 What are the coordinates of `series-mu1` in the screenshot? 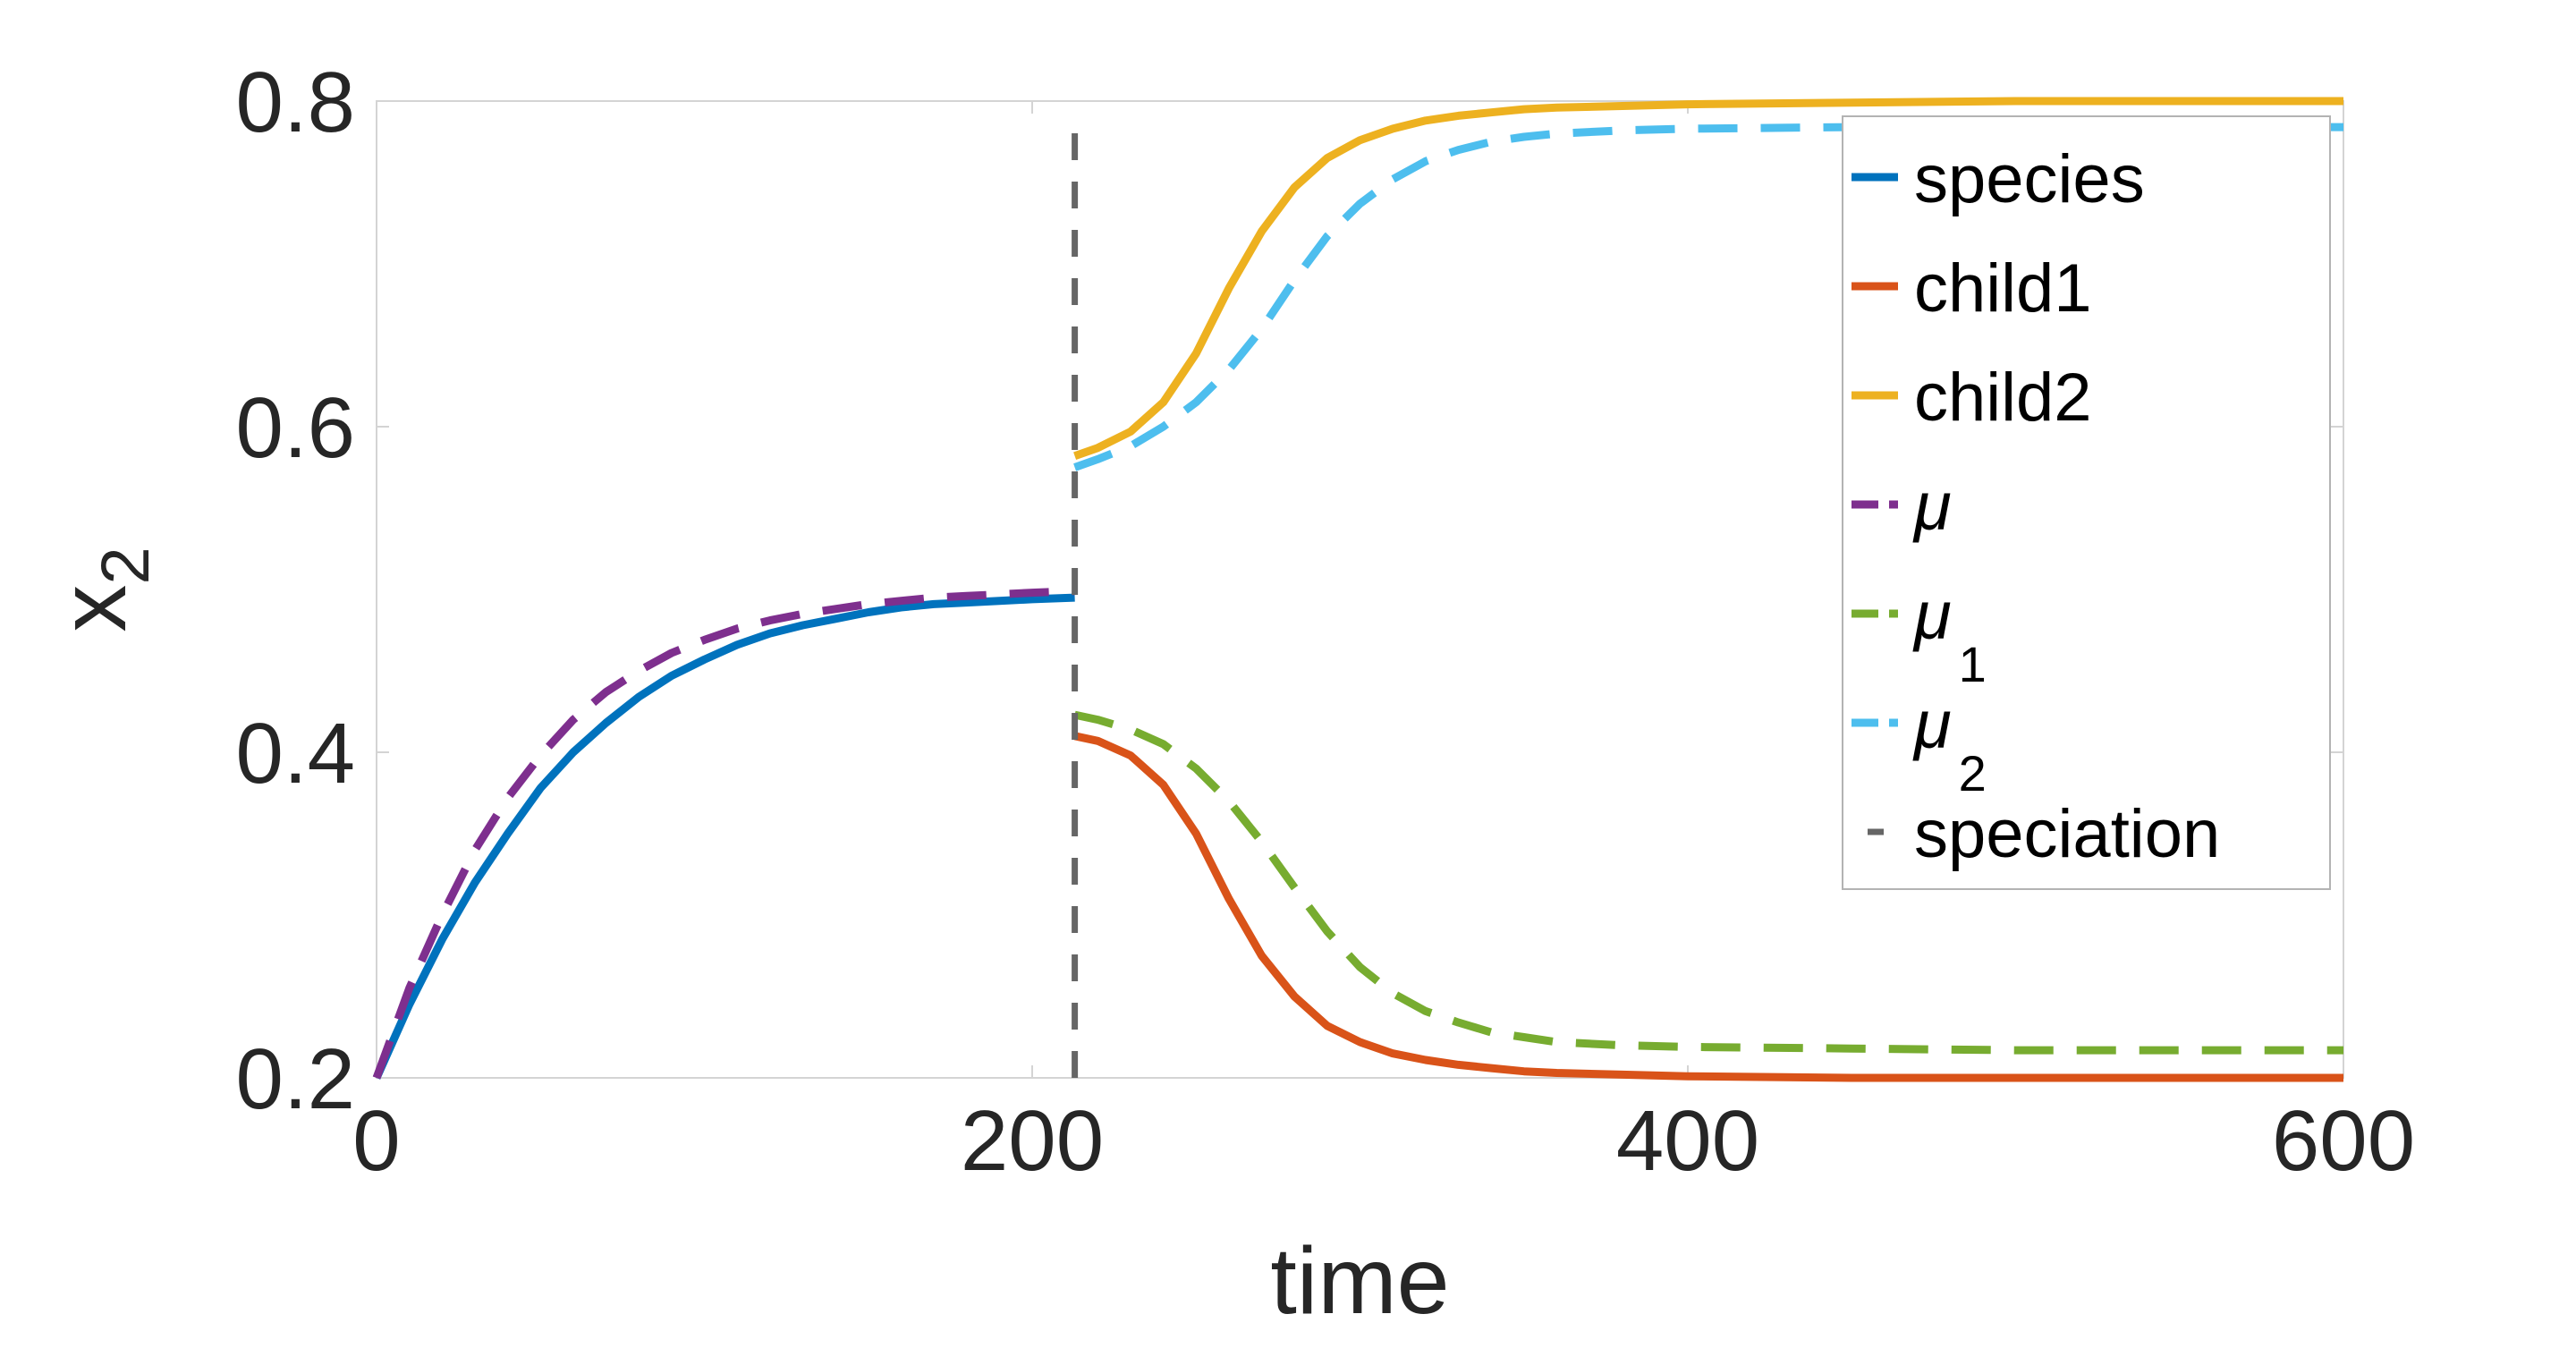 It's located at (1708, 882).